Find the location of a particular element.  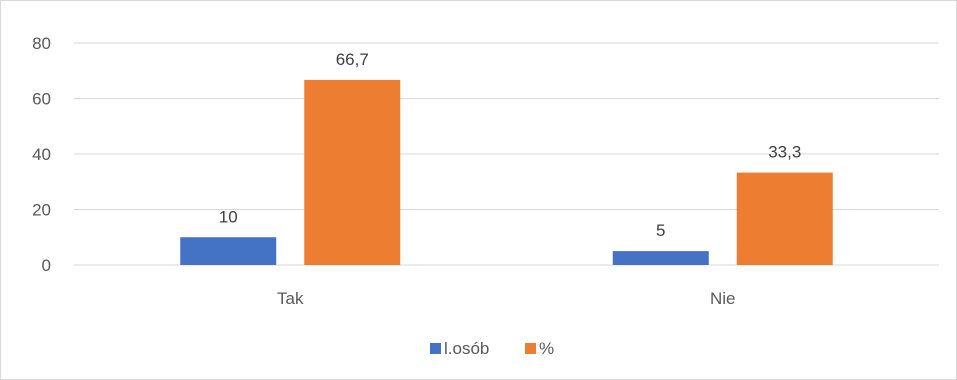

bar-nie-count is located at coordinates (660, 258).